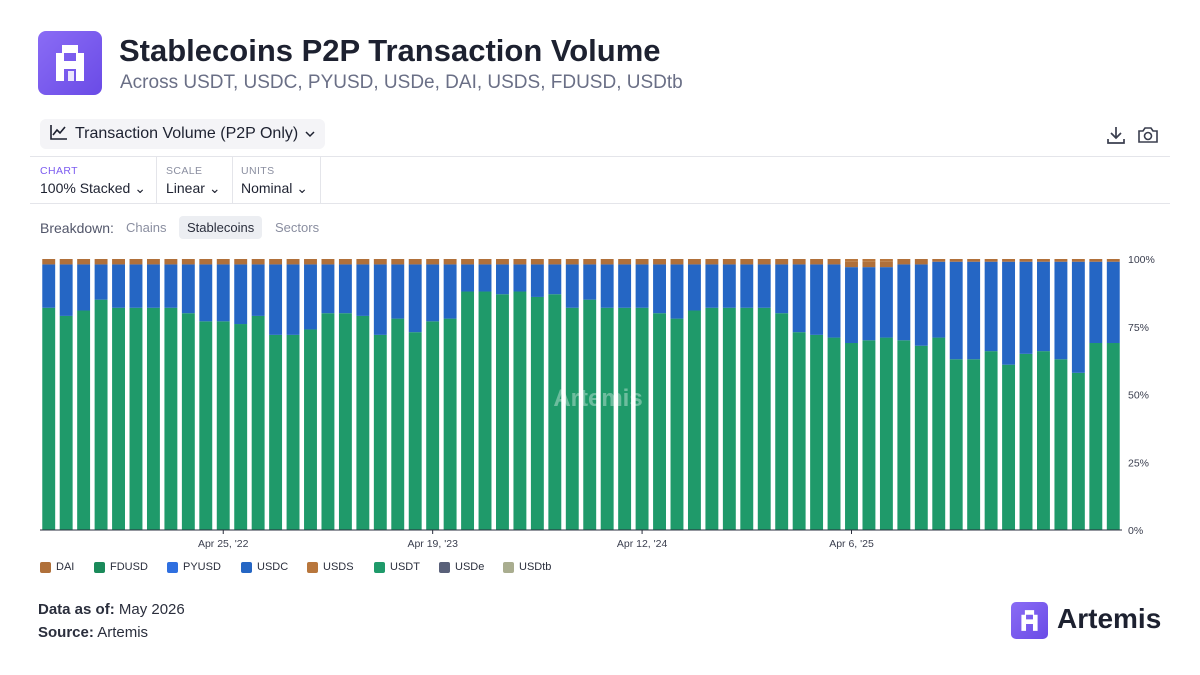  I want to click on legend-item-fdusd: FDUSD, so click(121, 567).